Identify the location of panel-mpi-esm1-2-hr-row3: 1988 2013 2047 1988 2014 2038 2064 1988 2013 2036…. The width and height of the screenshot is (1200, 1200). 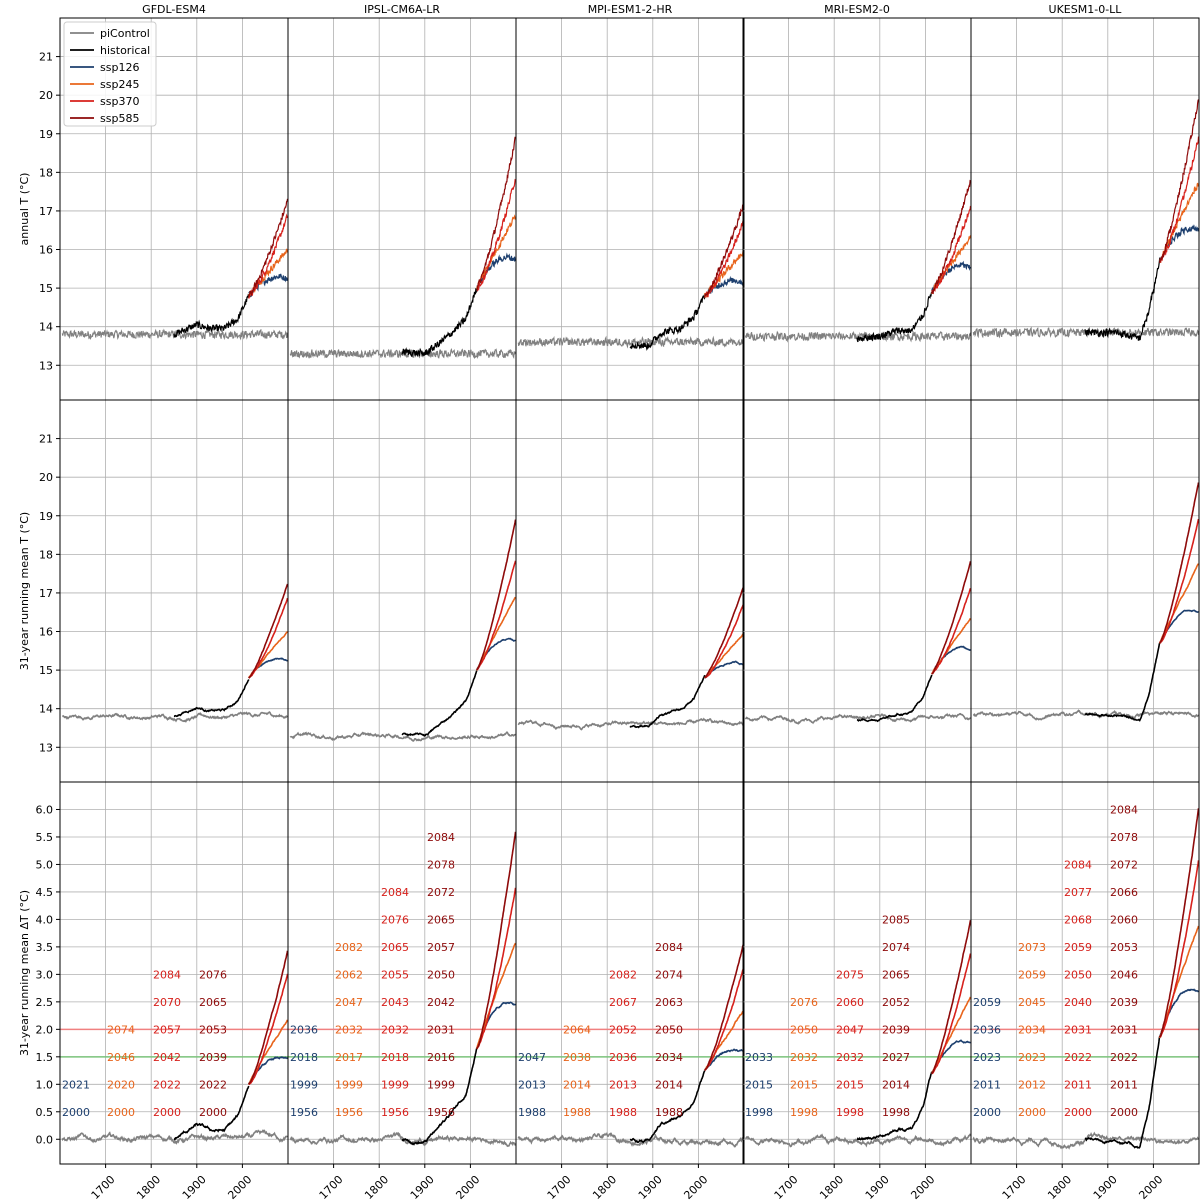
(630, 990).